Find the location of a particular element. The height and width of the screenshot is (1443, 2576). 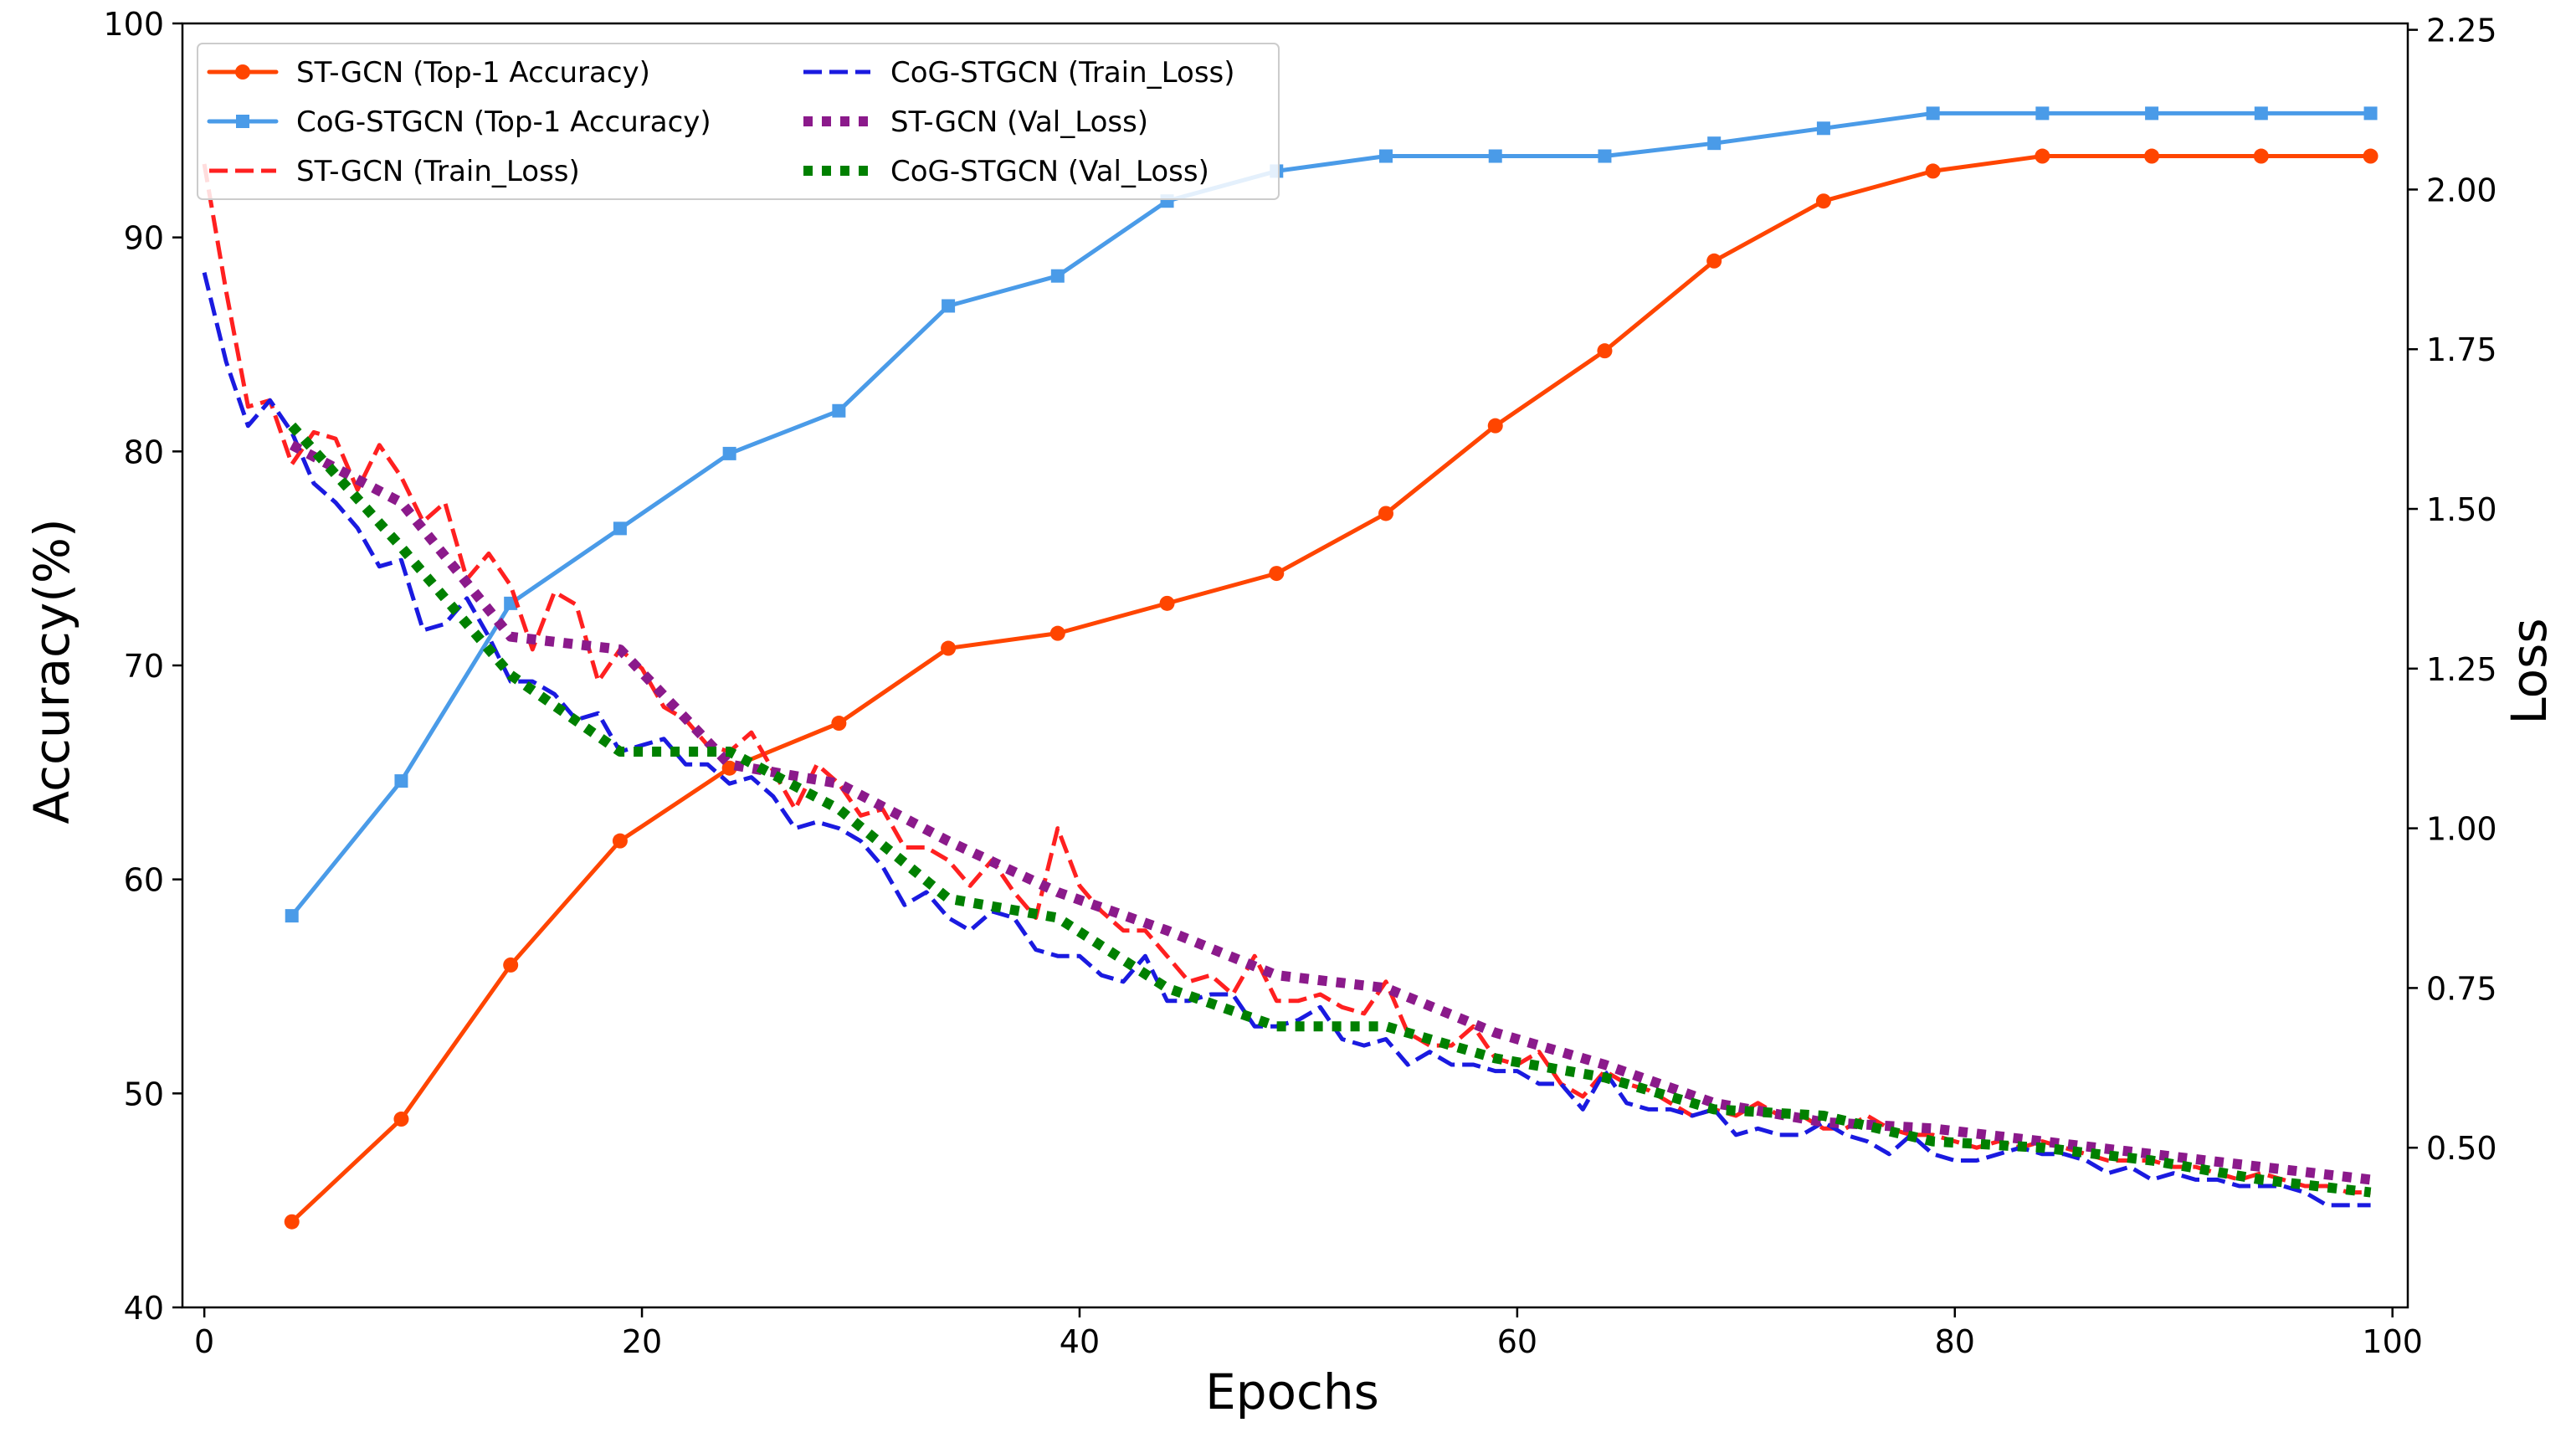

y2-tick-label: 2.00 is located at coordinates (2461, 190).